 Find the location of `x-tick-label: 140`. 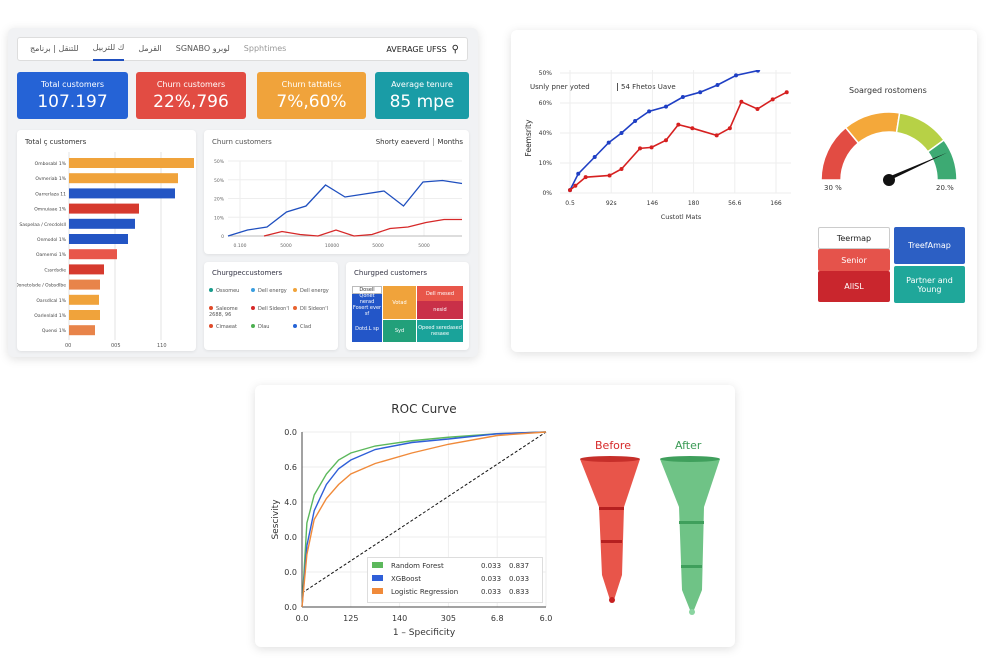

x-tick-label: 140 is located at coordinates (399, 618).